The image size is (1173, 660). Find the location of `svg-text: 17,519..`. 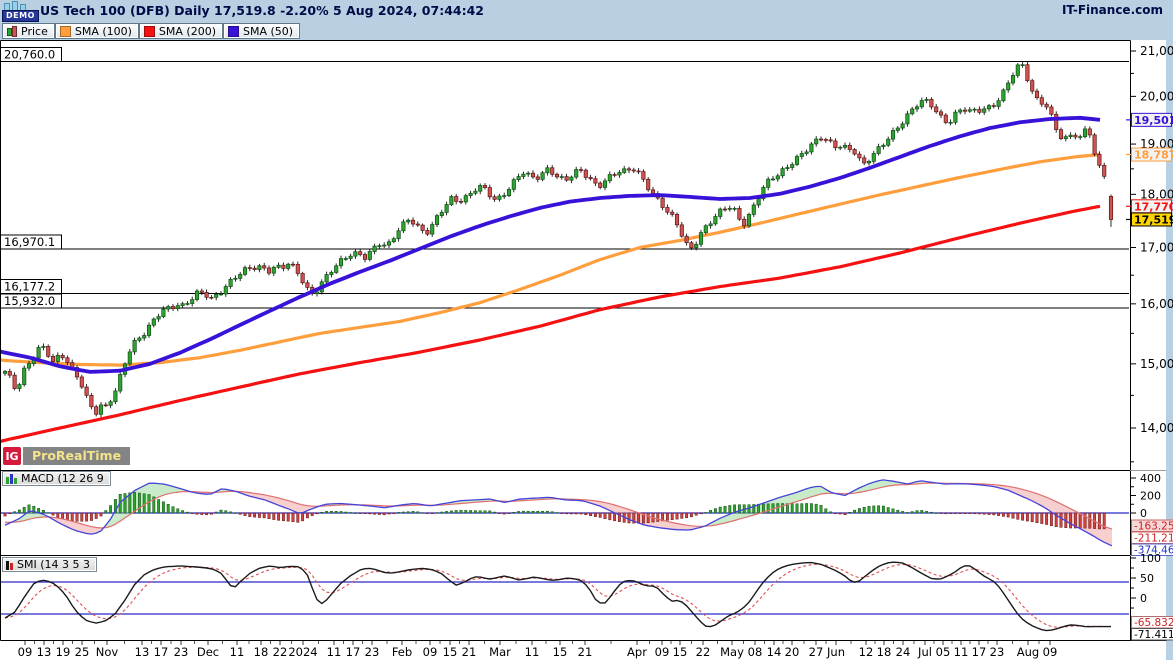

svg-text: 17,519.. is located at coordinates (1153, 219).